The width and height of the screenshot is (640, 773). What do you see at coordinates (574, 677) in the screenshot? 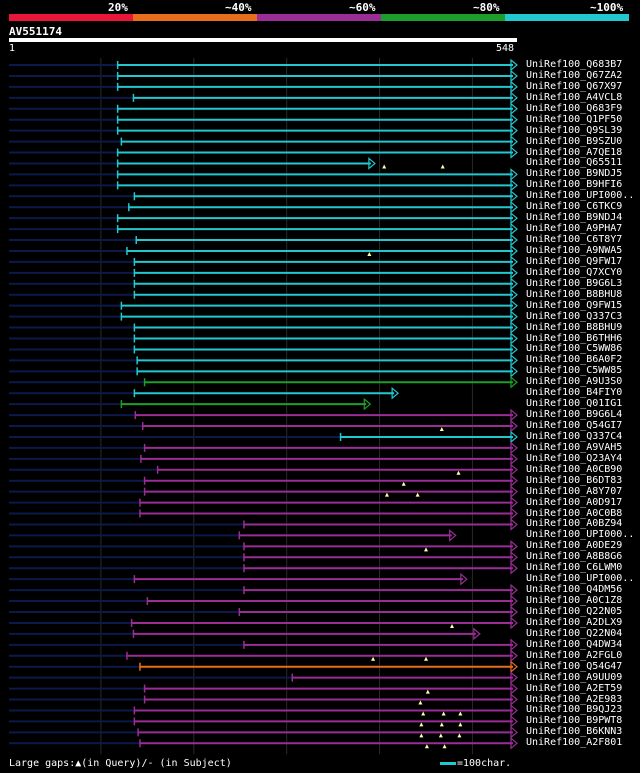
I see `hit-label: UniRef100_A9UU09` at bounding box center [574, 677].